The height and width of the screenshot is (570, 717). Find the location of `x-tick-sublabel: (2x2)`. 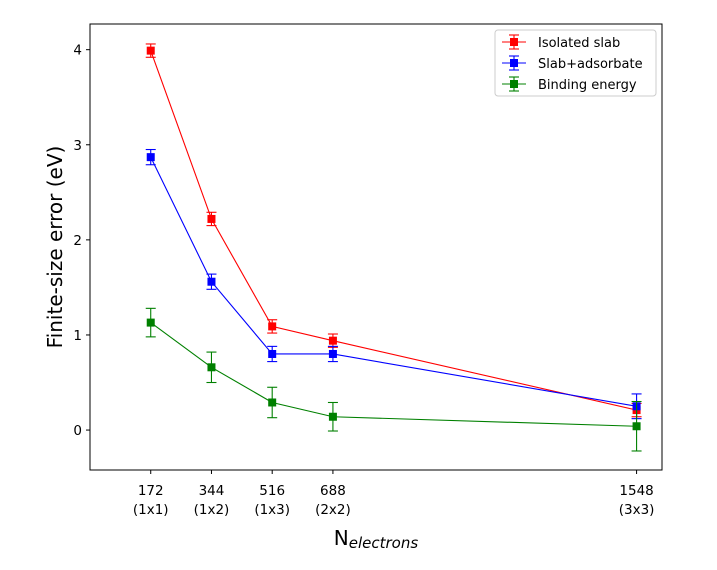

x-tick-sublabel: (2x2) is located at coordinates (333, 510).